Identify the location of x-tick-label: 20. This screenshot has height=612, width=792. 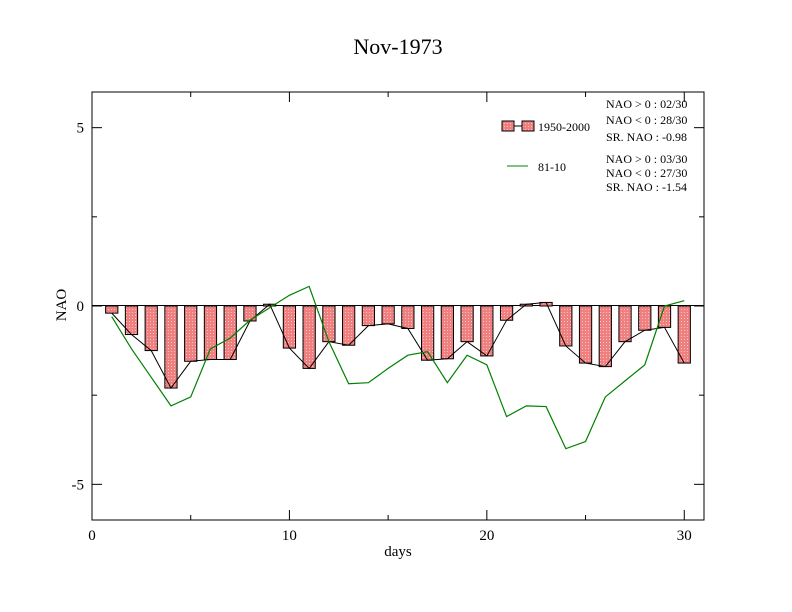
(486, 536).